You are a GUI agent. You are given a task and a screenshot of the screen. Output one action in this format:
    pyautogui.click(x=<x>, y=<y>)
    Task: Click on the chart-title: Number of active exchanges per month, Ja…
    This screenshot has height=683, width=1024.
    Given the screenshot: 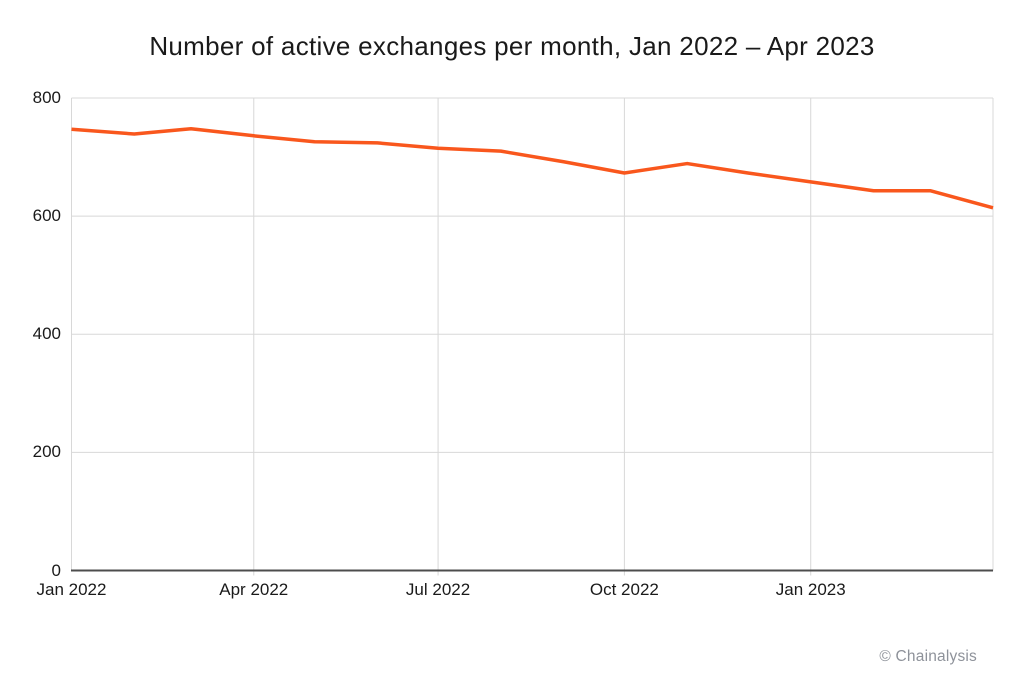 What is the action you would take?
    pyautogui.click(x=512, y=46)
    